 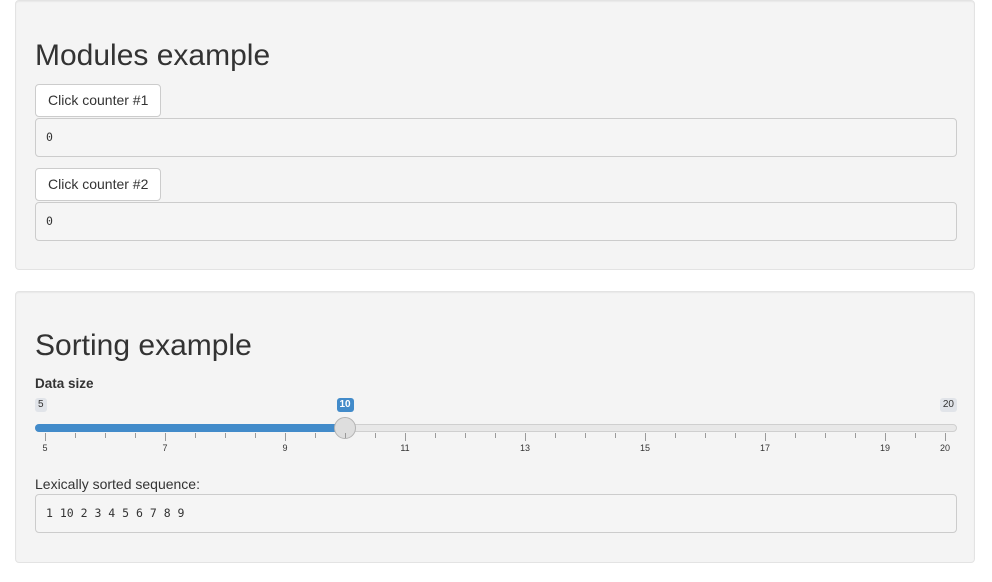 I want to click on data-size-slider: 5 20 10 5 7 9 11 13 15 17 19 20, so click(x=496, y=429).